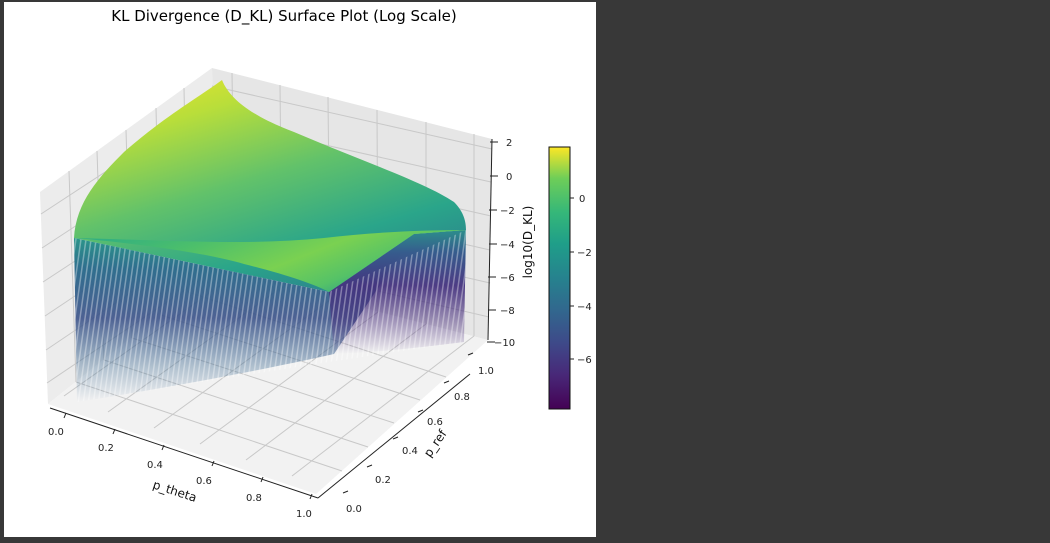 This screenshot has height=543, width=1050. What do you see at coordinates (572, 278) in the screenshot?
I see `colorbar-ticks` at bounding box center [572, 278].